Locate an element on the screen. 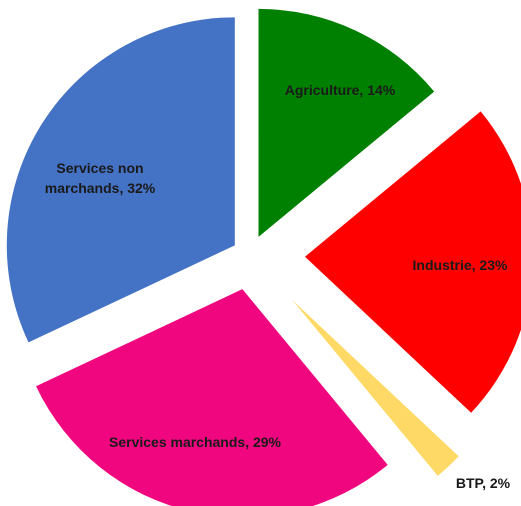  data-label: Agriculture, 14% is located at coordinates (340, 90).